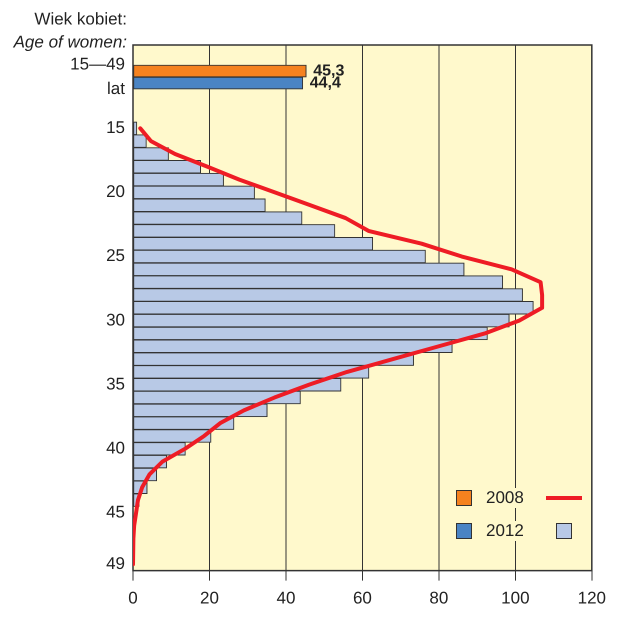  What do you see at coordinates (70, 31) in the screenshot?
I see `chart-title: Wiek kobiet: Age of women:` at bounding box center [70, 31].